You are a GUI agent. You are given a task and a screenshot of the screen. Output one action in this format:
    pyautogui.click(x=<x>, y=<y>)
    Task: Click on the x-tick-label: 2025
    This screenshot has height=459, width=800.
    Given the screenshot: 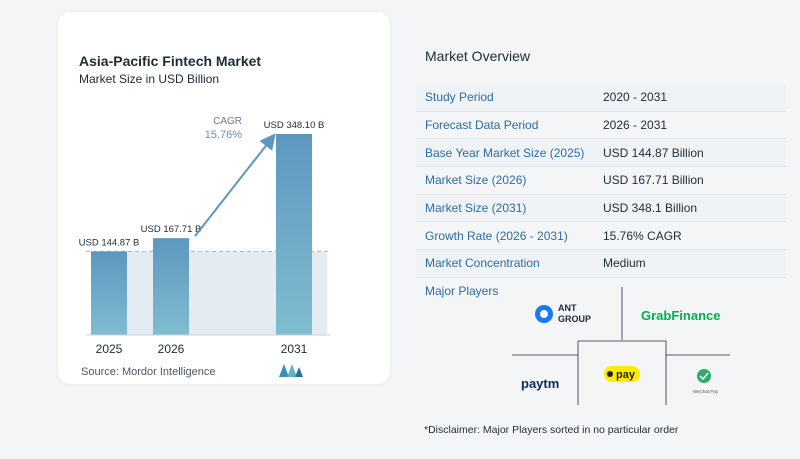 What is the action you would take?
    pyautogui.click(x=109, y=349)
    